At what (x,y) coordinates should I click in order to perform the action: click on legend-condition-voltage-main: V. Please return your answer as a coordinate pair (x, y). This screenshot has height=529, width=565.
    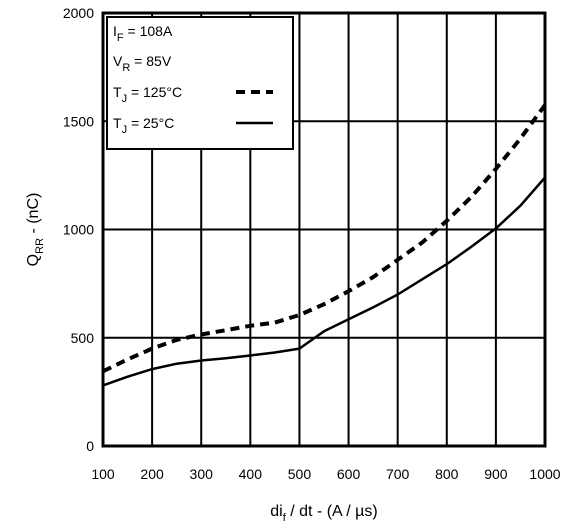
    Looking at the image, I should click on (118, 61).